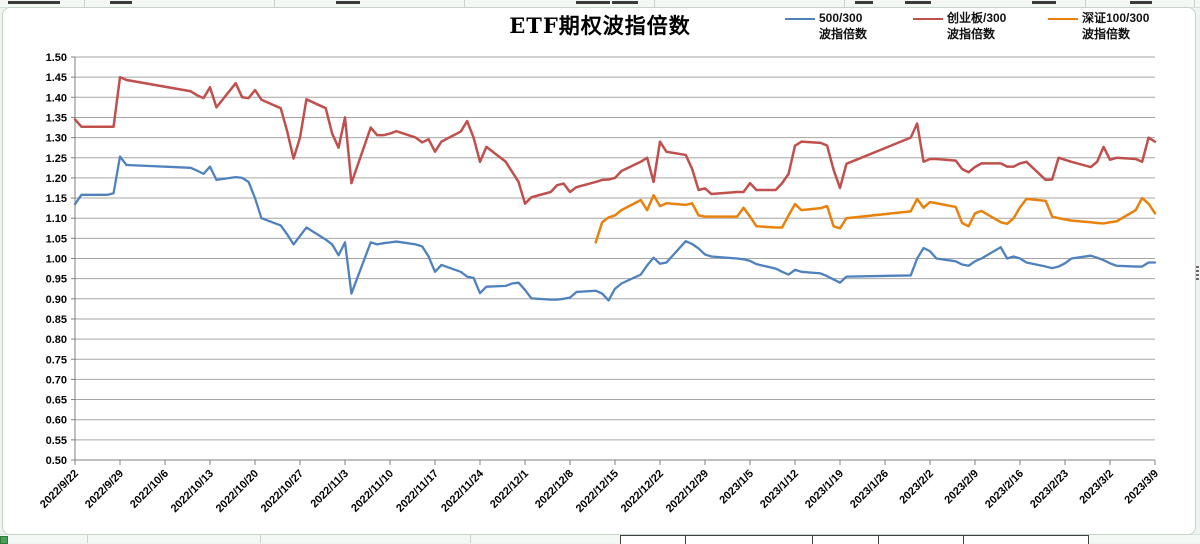  Describe the element at coordinates (372, 491) in the screenshot. I see `x-axis-label: 2022/11/10` at that location.